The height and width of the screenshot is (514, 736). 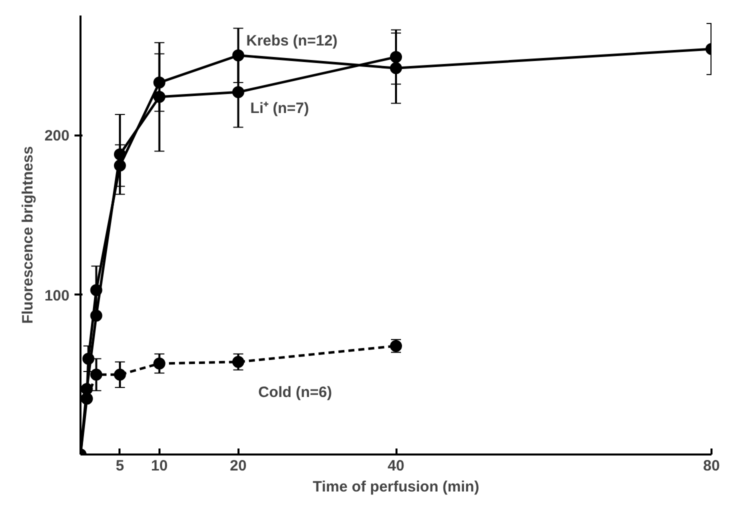 What do you see at coordinates (295, 392) in the screenshot?
I see `series-label: Cold (n=6)` at bounding box center [295, 392].